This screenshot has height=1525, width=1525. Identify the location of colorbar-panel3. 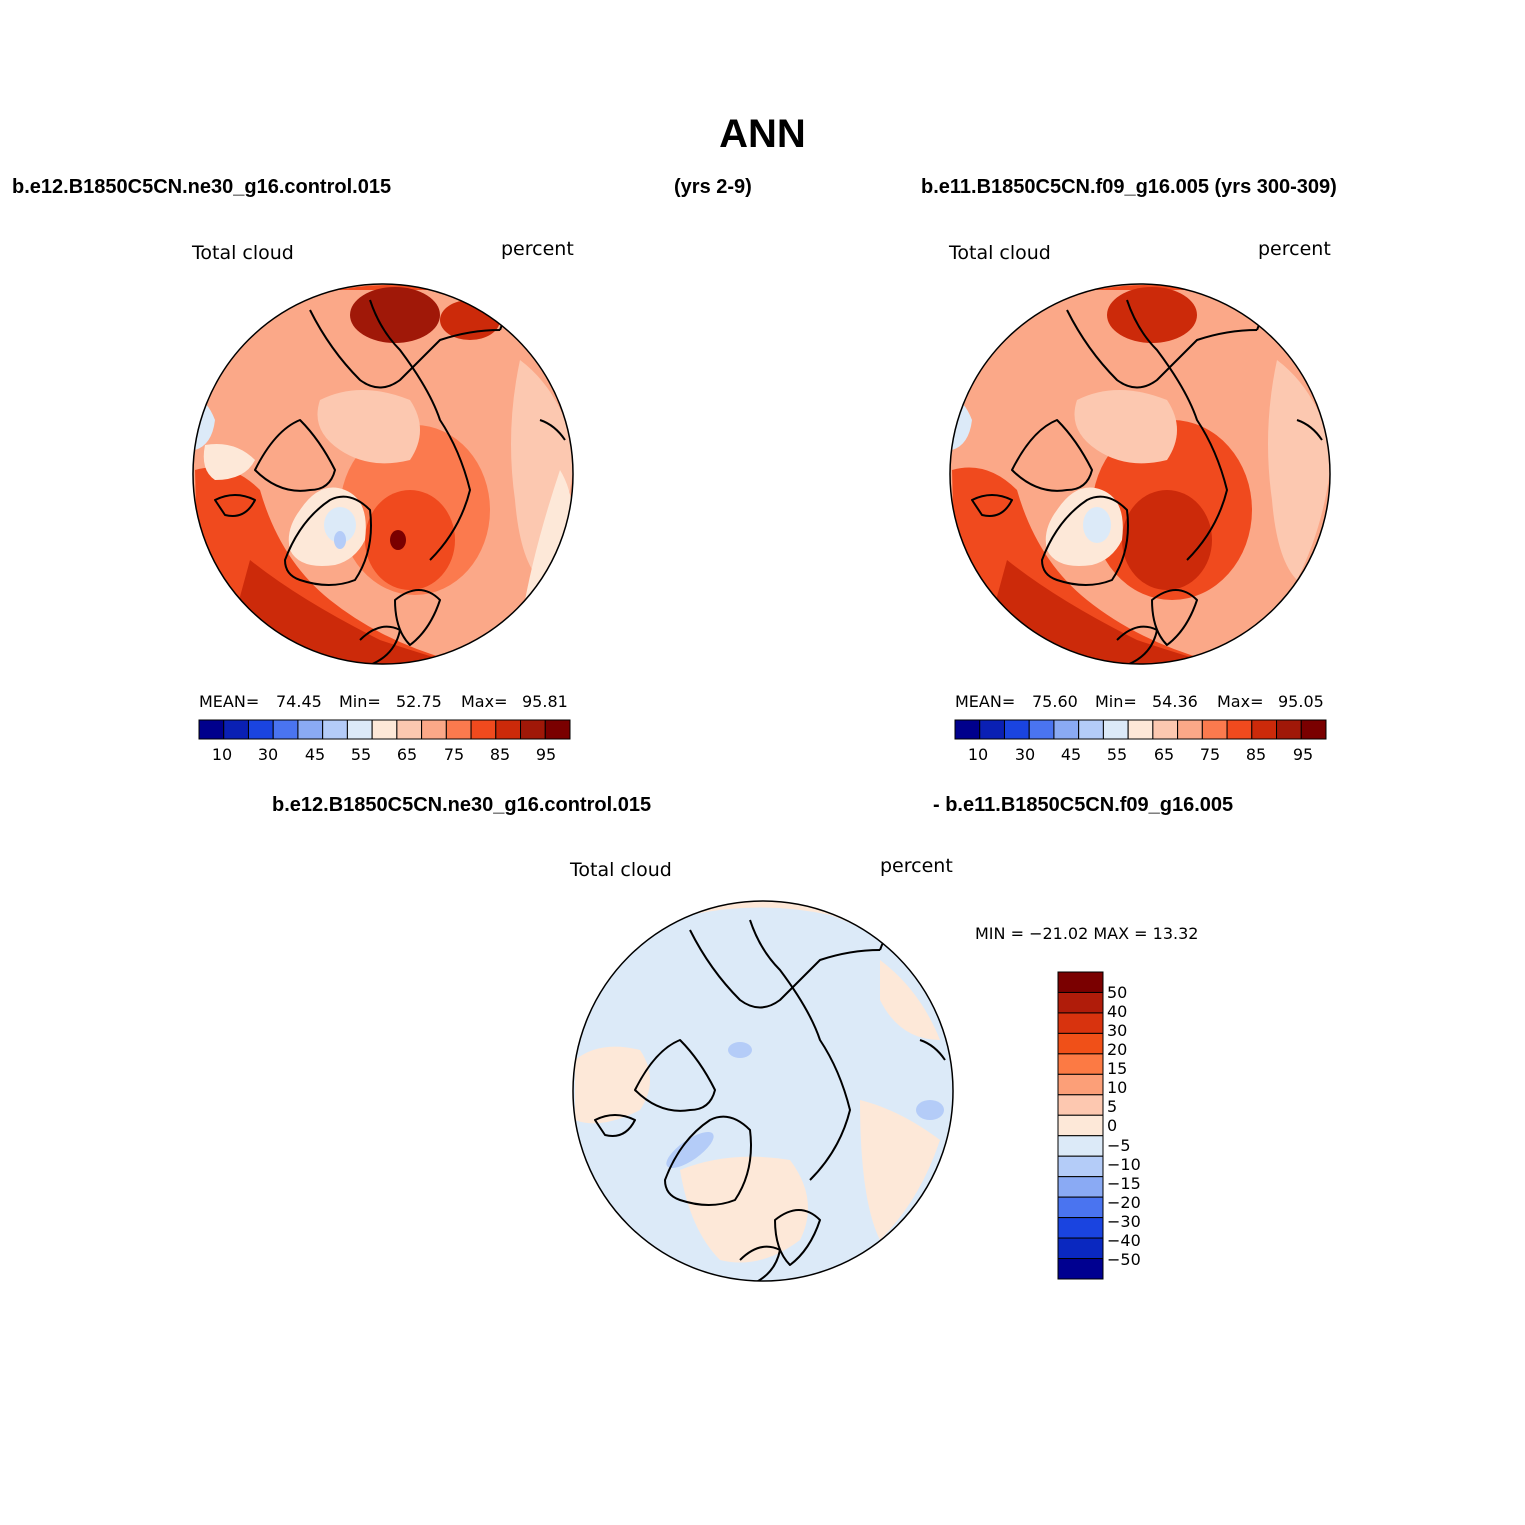
(1080, 1125).